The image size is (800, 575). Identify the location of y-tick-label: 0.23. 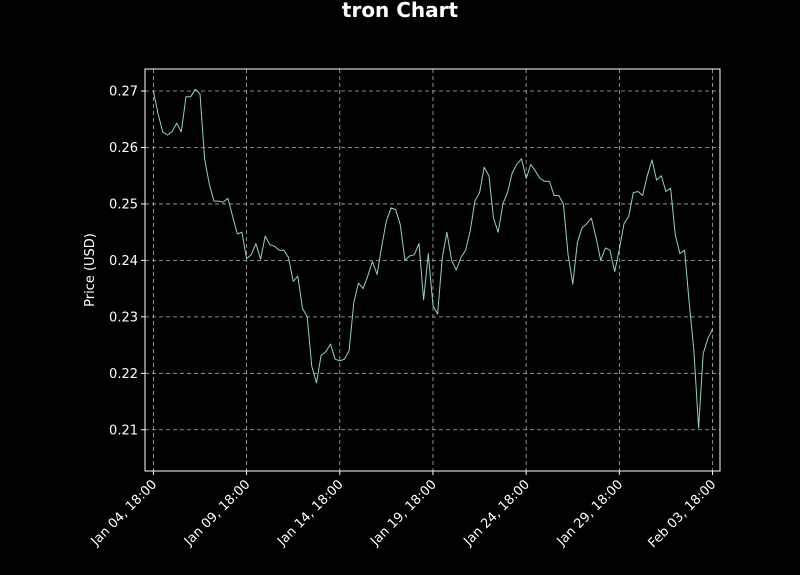
(123, 317).